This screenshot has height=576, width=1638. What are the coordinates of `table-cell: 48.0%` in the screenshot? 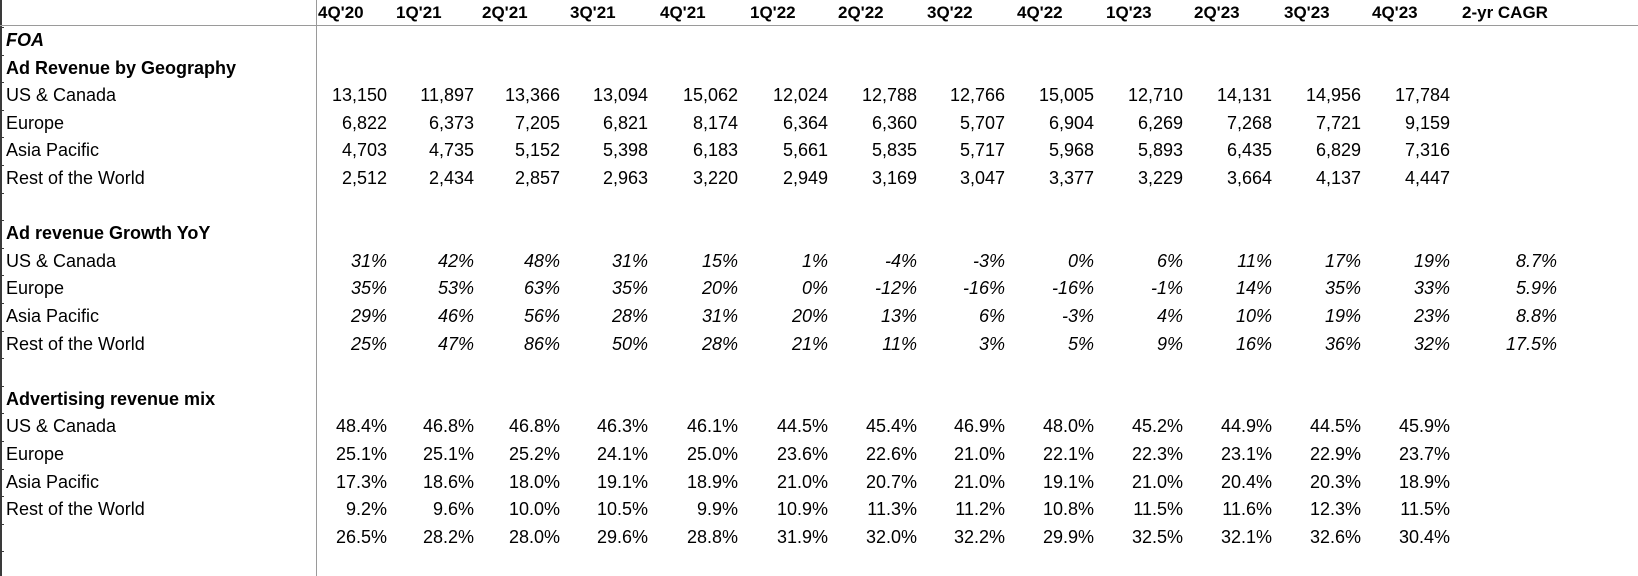 It's located at (1068, 426).